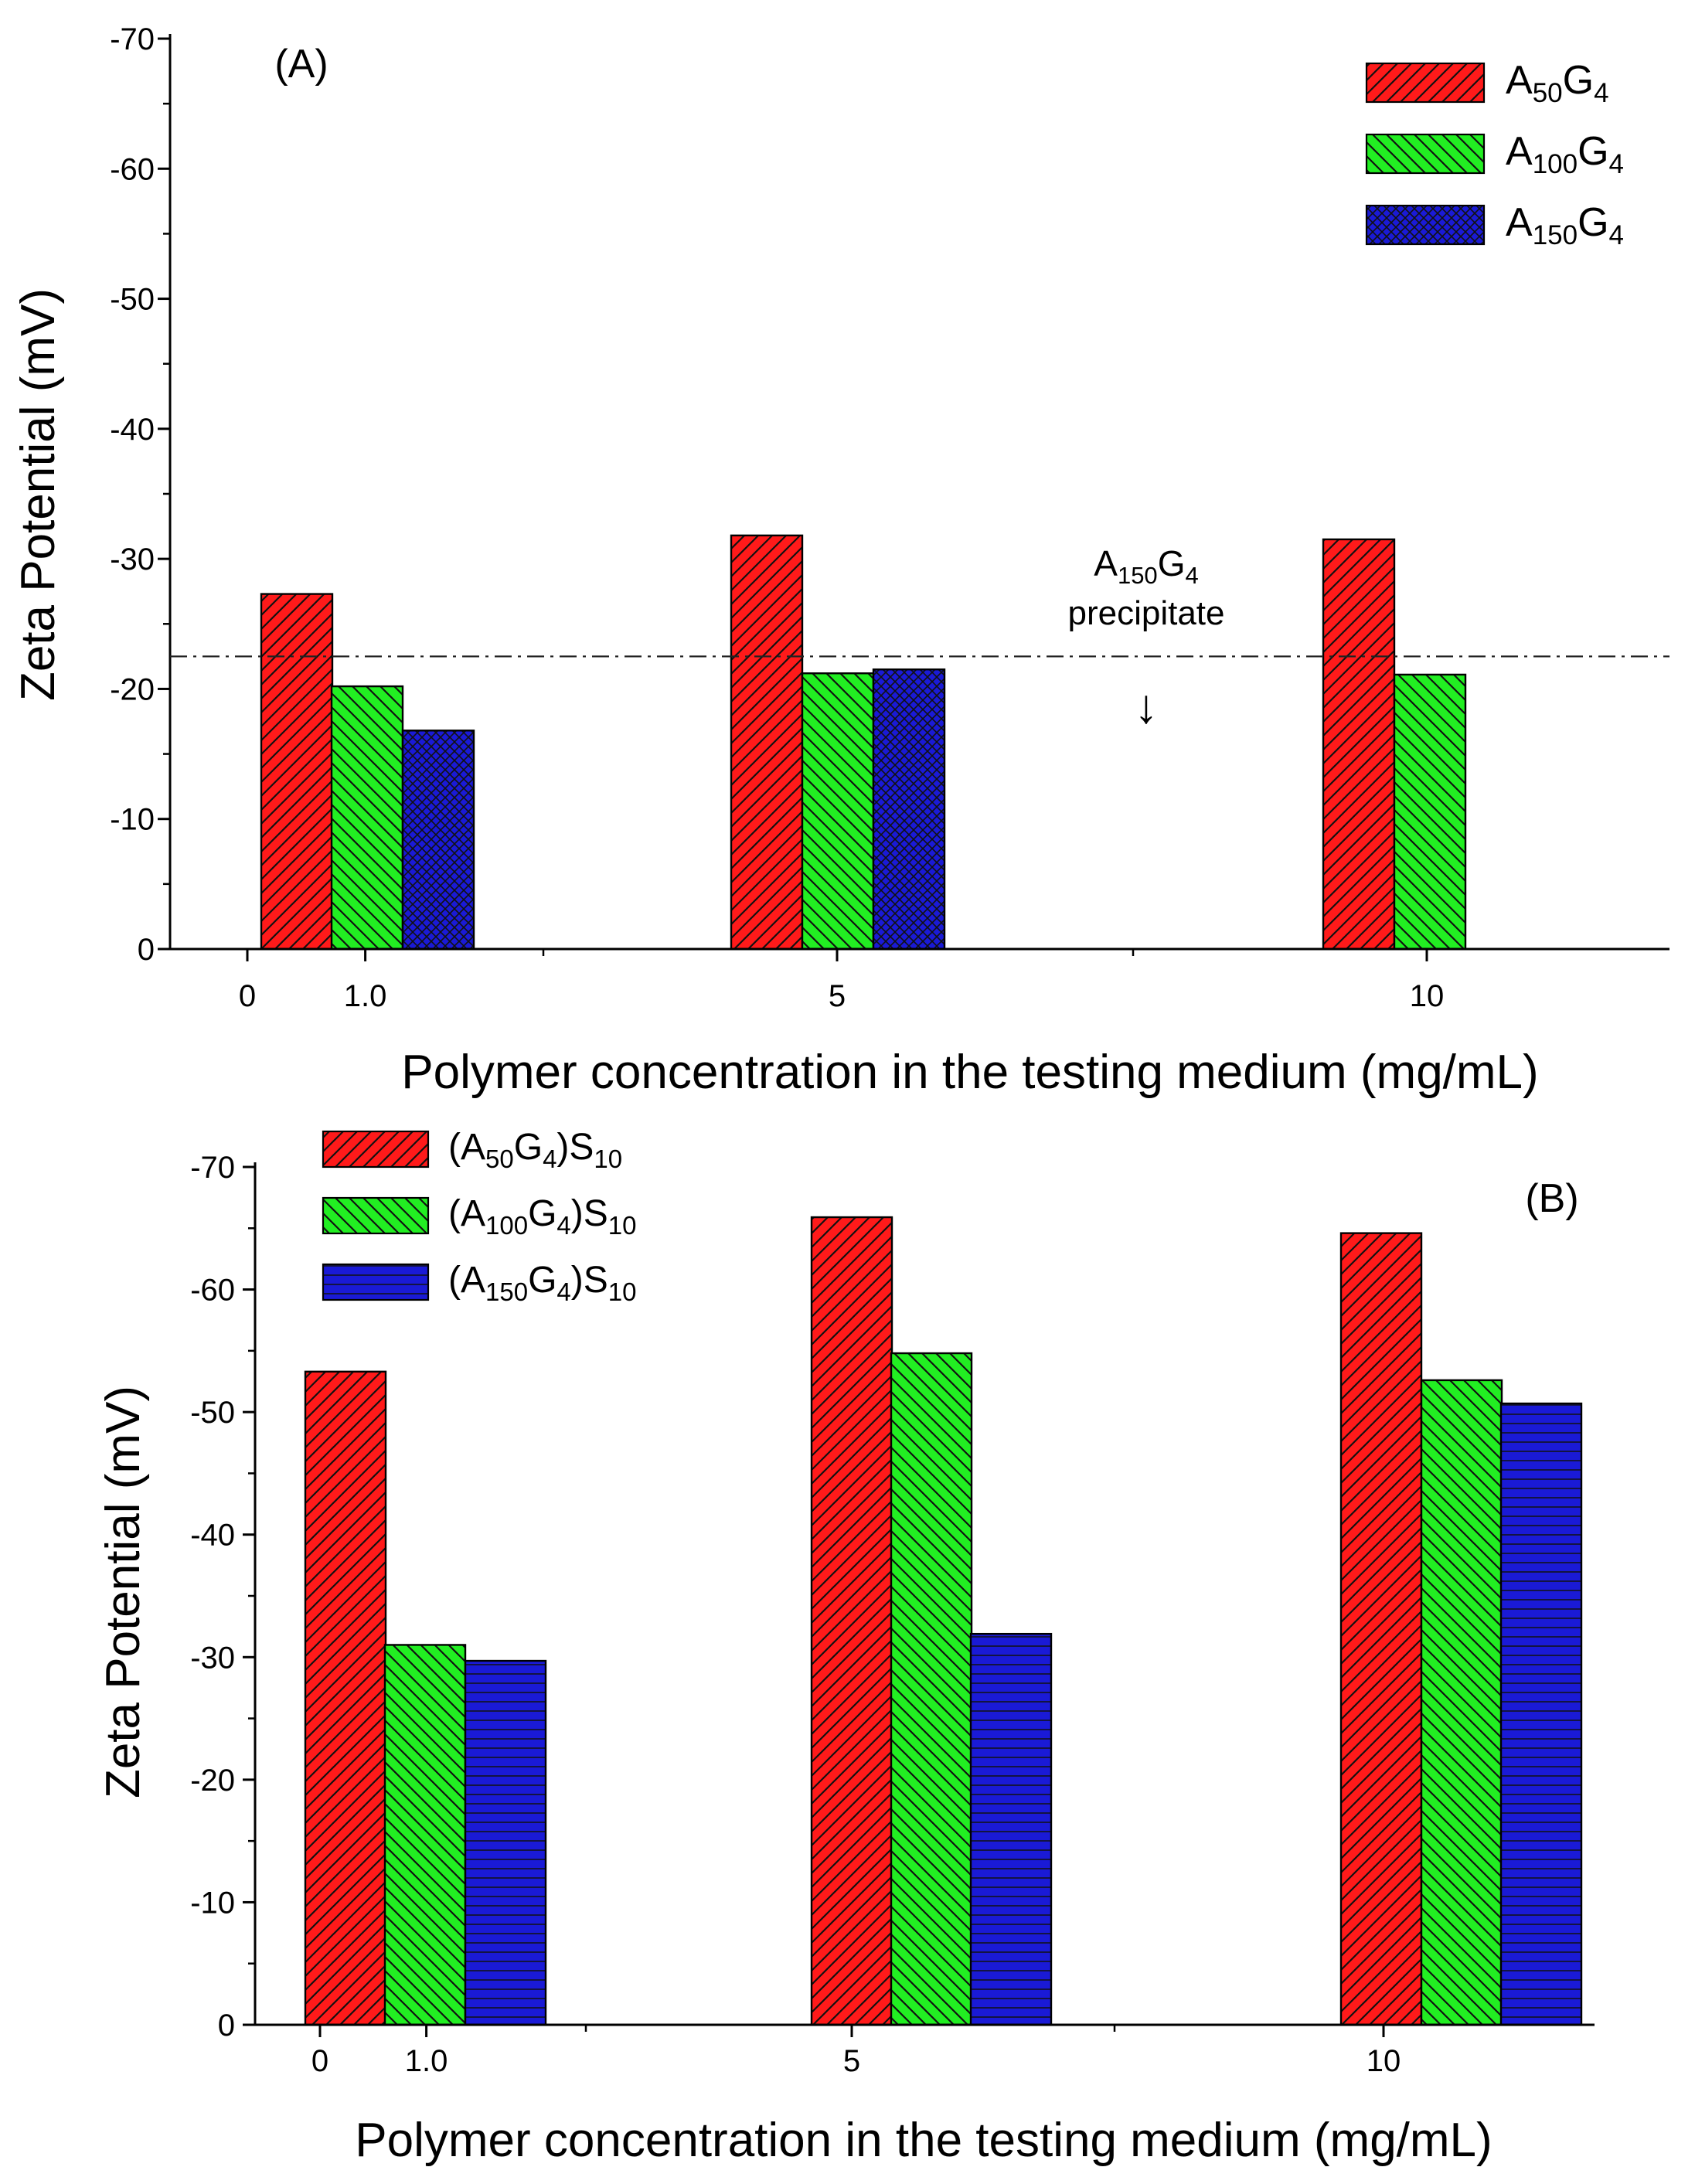 The height and width of the screenshot is (2184, 1695). I want to click on bar-(A50G4)S10-10, so click(1381, 1629).